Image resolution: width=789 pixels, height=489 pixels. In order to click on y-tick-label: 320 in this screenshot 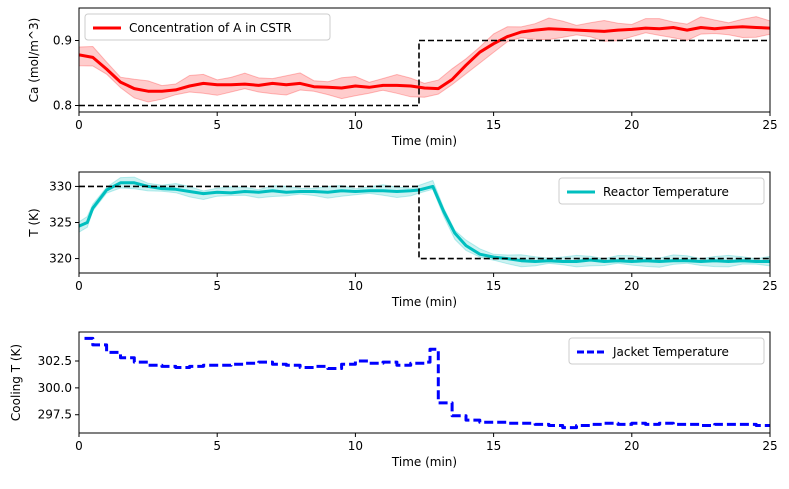, I will do `click(60, 259)`.